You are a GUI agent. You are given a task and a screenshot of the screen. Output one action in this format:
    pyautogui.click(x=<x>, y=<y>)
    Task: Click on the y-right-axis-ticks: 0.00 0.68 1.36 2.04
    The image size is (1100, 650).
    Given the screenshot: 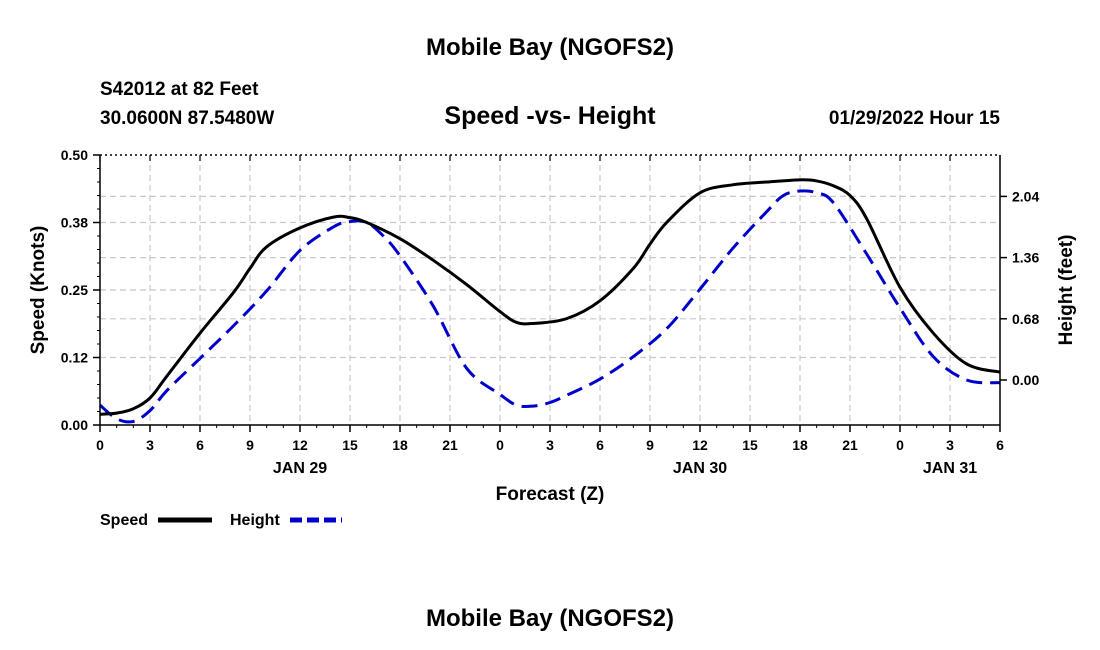 What is the action you would take?
    pyautogui.click(x=1019, y=288)
    